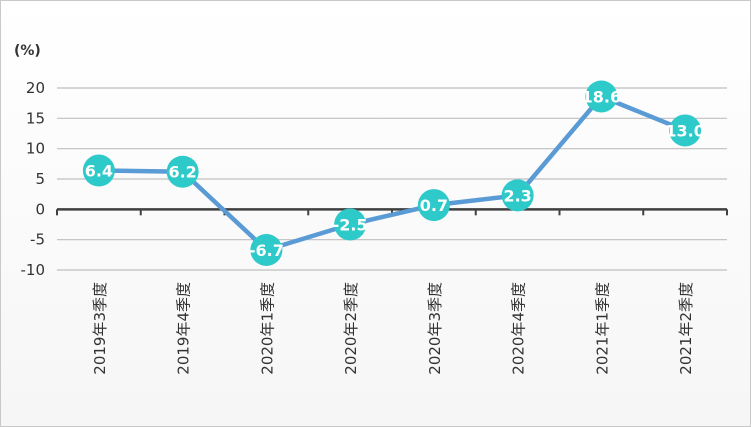  I want to click on data-label: 0.7, so click(434, 205).